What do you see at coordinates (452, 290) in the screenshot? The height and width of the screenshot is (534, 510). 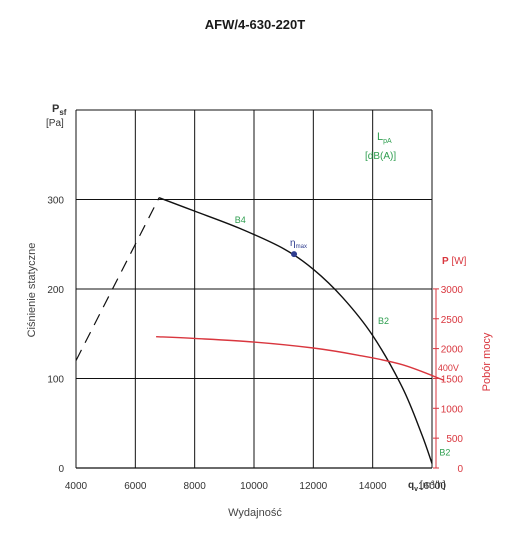 I see `y2-tick-label: 3000` at bounding box center [452, 290].